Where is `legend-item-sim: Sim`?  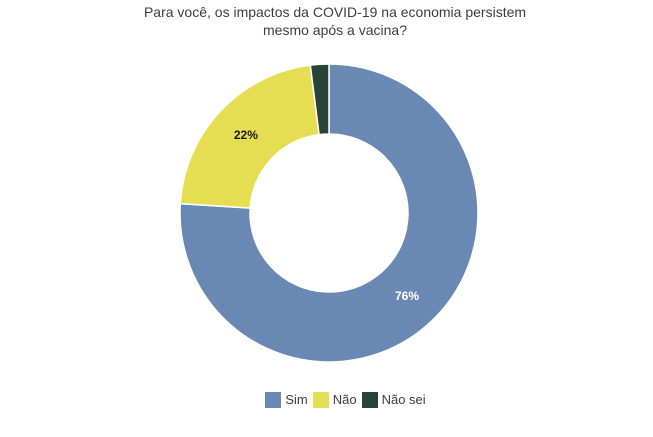 legend-item-sim: Sim is located at coordinates (286, 400).